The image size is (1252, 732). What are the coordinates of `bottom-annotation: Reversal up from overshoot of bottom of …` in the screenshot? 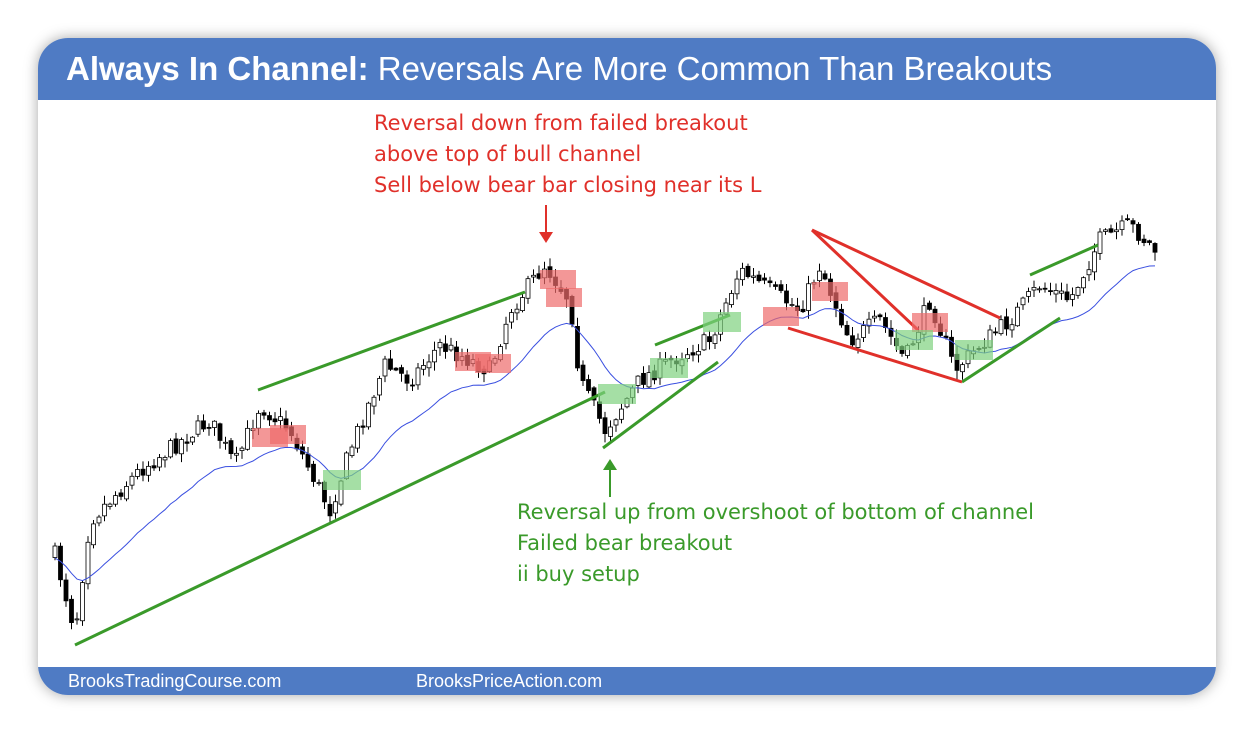 It's located at (775, 543).